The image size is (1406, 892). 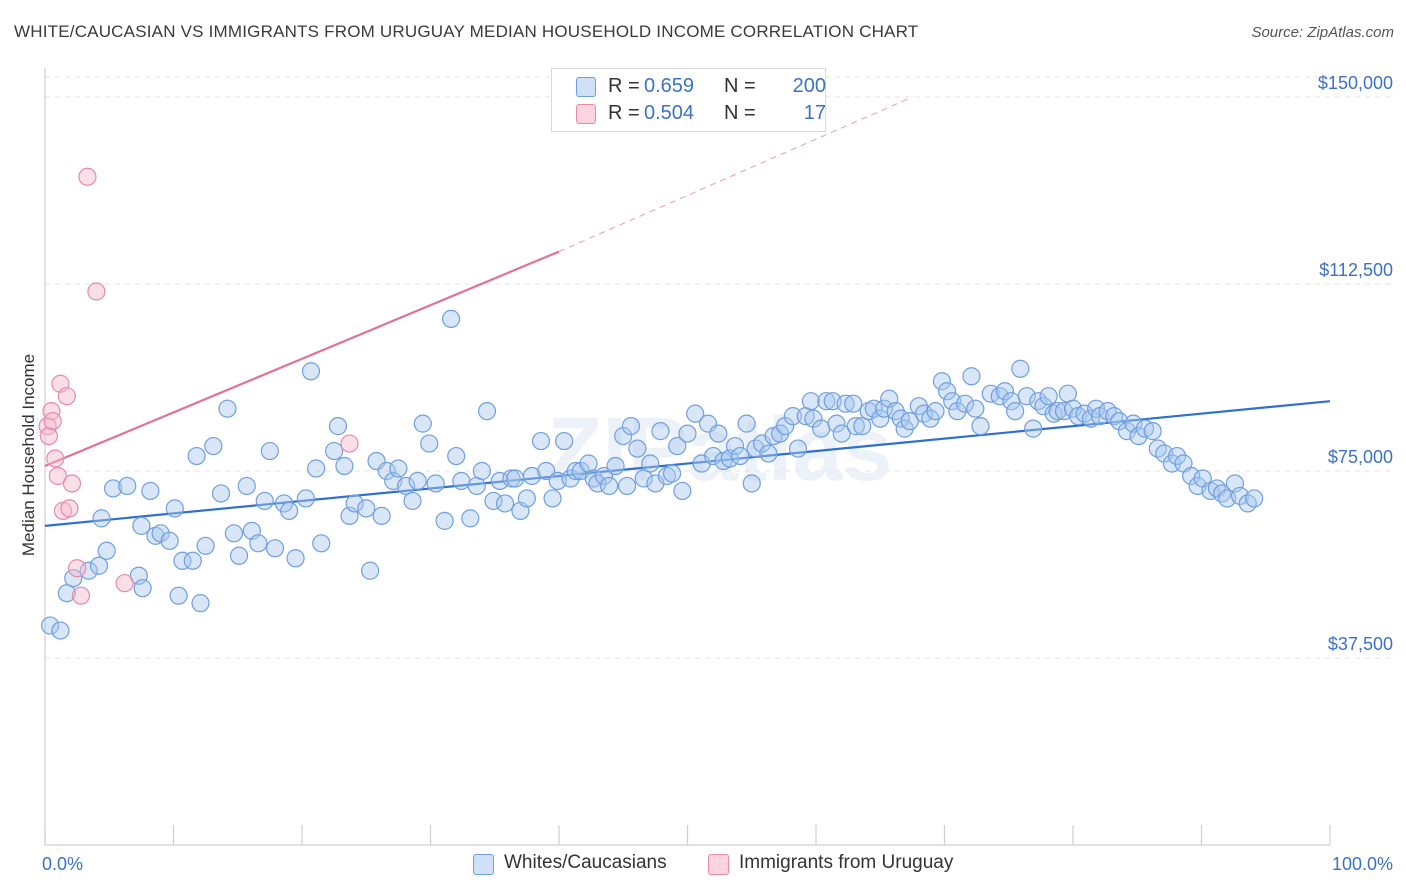 I want to click on legend-n-value: 200, so click(x=809, y=86).